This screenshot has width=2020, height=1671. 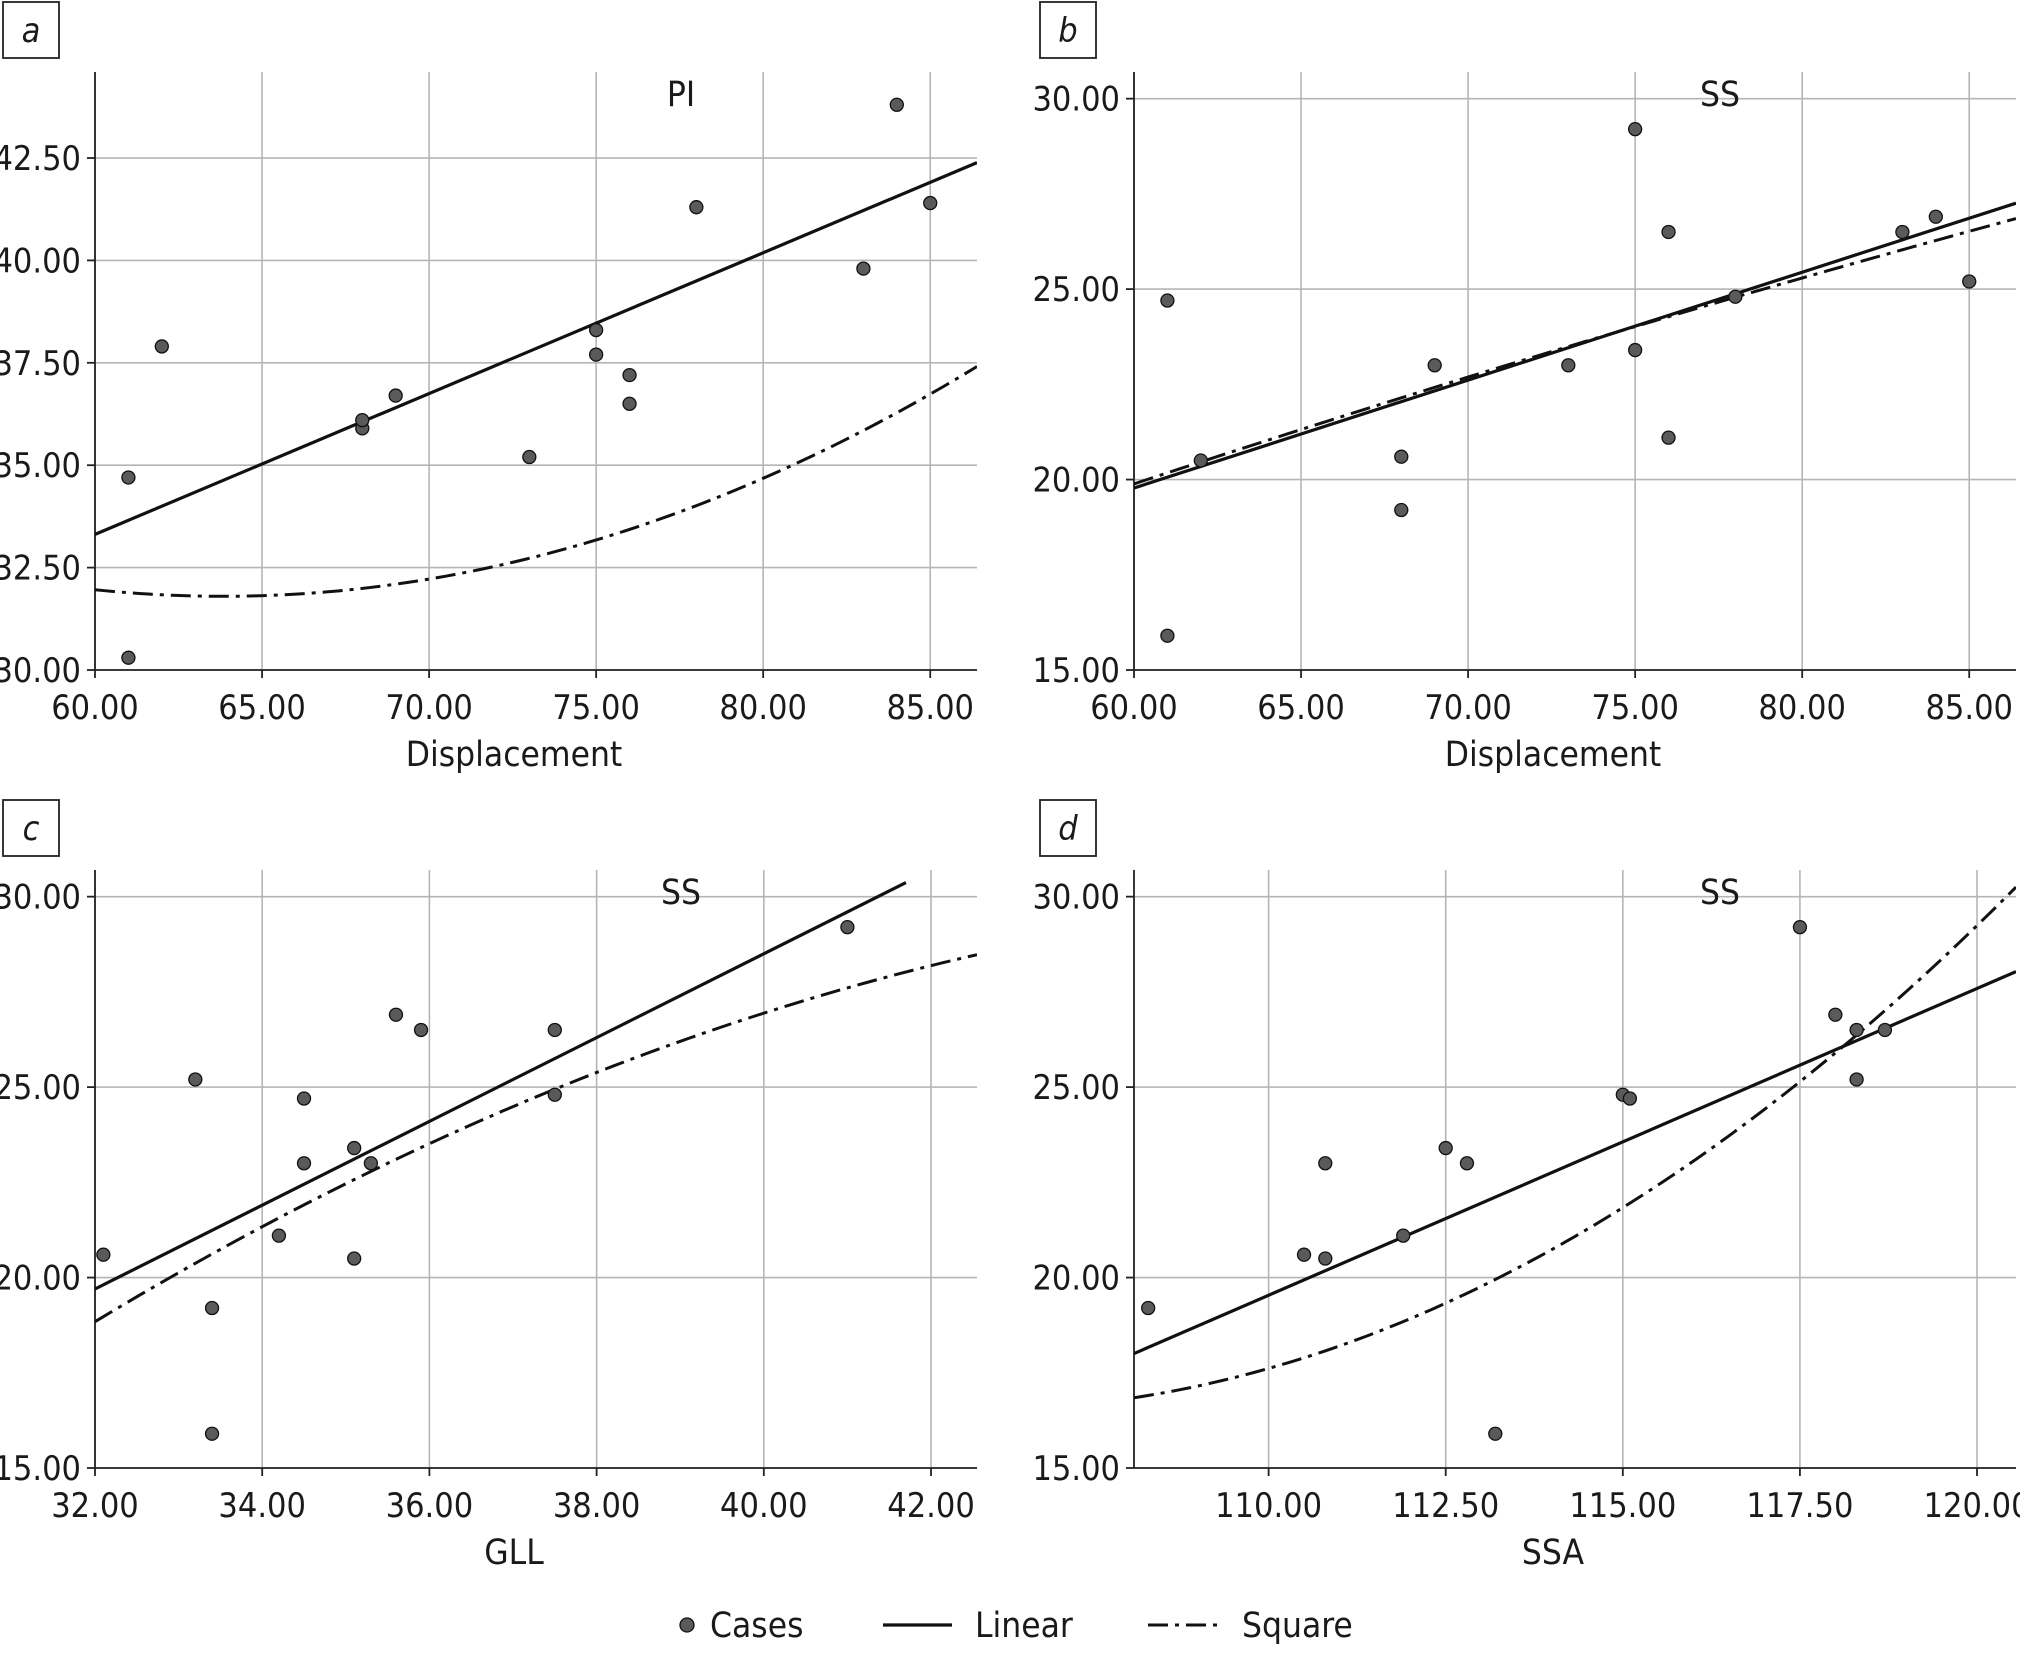 I want to click on x-tick-label: 42.00, so click(x=931, y=1506).